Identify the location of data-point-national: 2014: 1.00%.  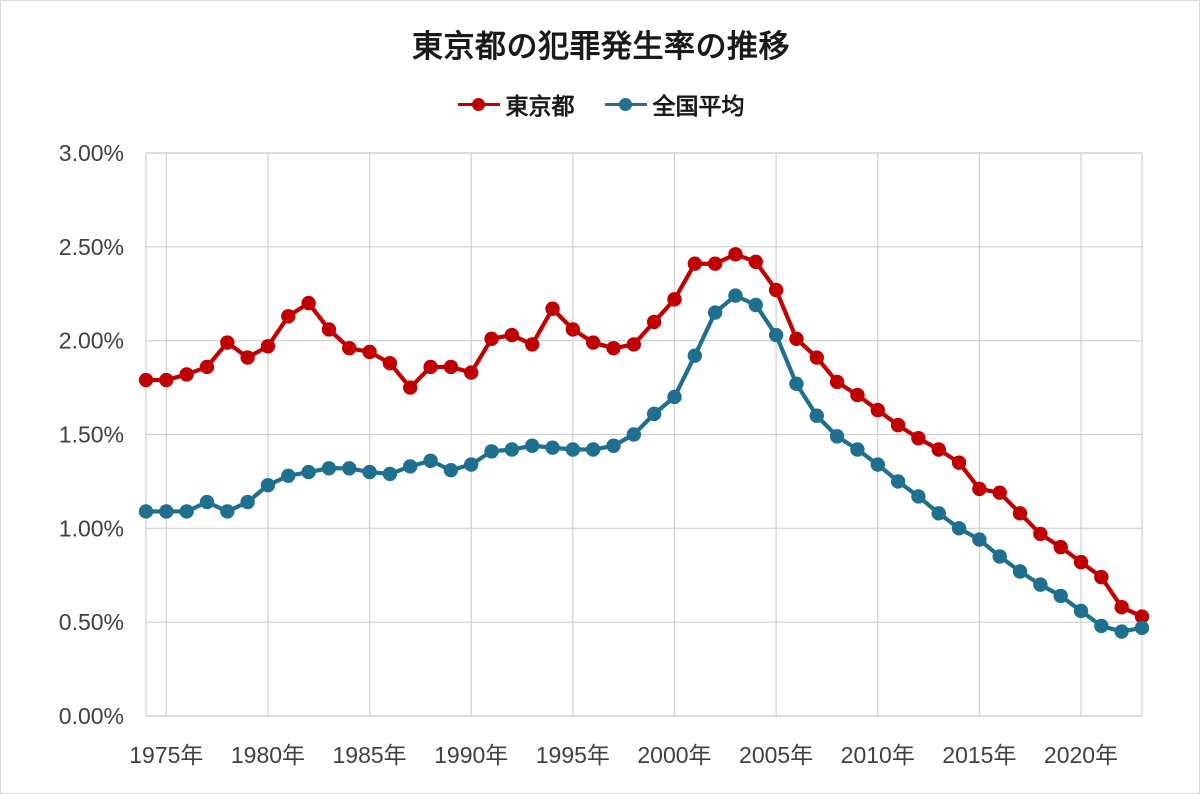
(959, 528).